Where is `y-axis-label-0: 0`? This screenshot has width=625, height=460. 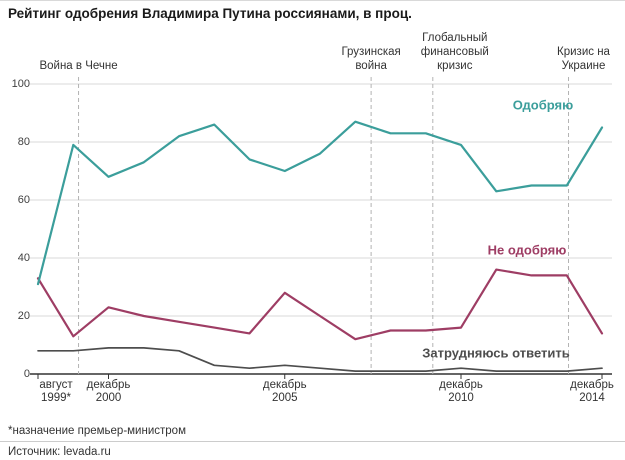
y-axis-label-0: 0 is located at coordinates (26, 374).